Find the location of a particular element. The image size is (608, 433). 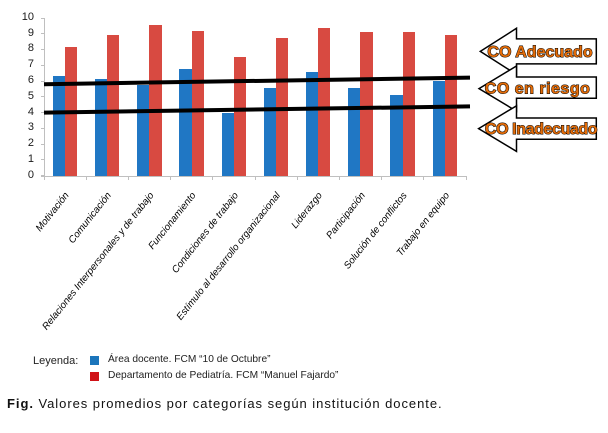

svg-text: CO en riesgo is located at coordinates (538, 88).